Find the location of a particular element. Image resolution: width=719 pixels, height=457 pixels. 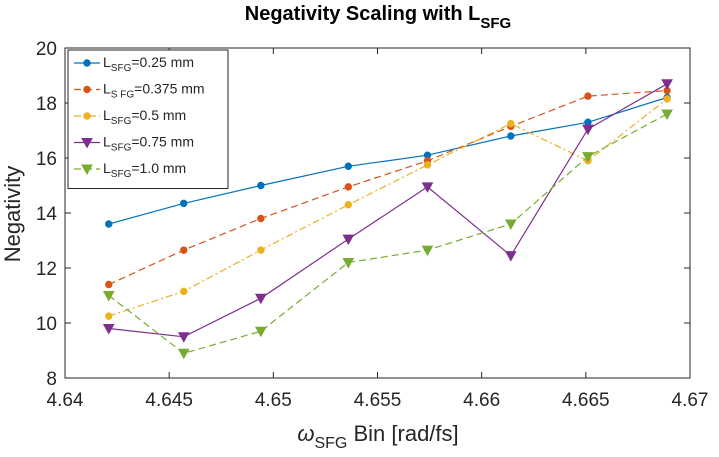

legend-label-post: =0.5 mm is located at coordinates (158, 115).